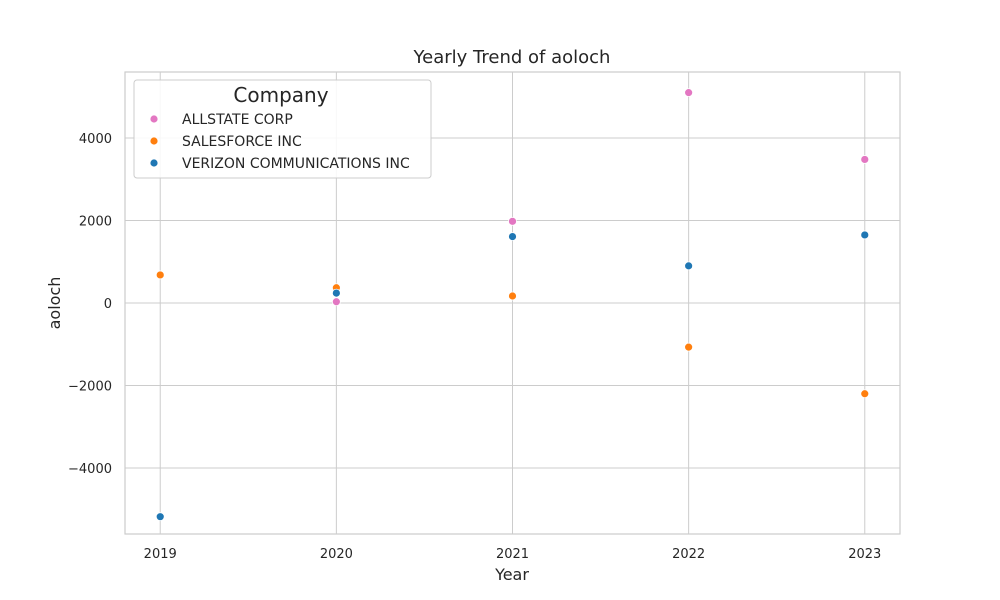 Image resolution: width=1000 pixels, height=600 pixels. I want to click on y-tick-label: 0, so click(108, 304).